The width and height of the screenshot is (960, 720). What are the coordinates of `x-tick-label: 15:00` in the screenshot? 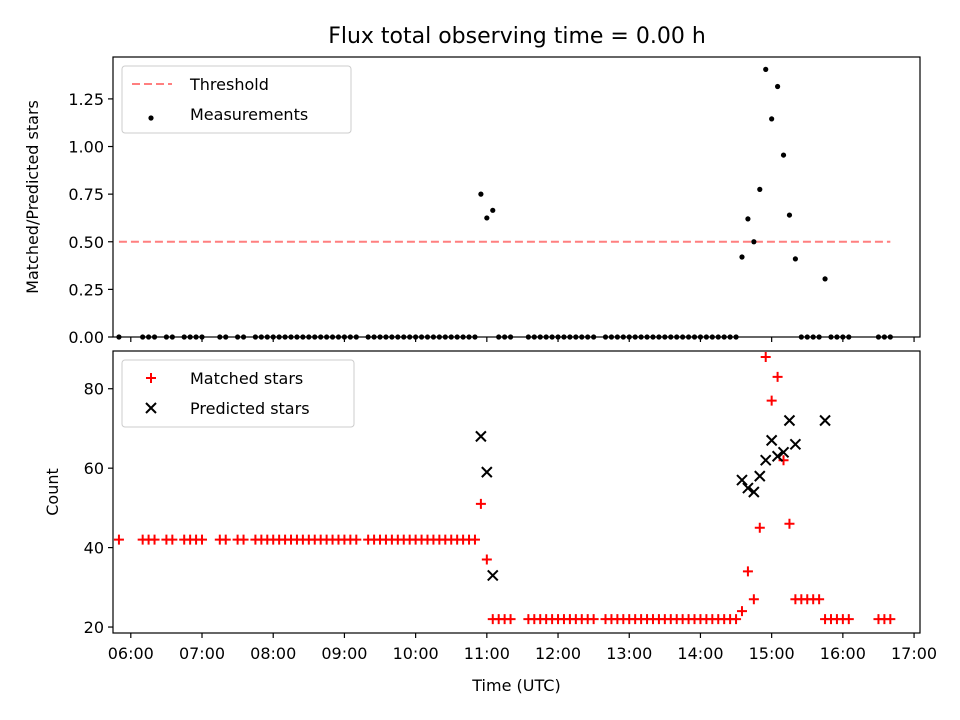 It's located at (772, 653).